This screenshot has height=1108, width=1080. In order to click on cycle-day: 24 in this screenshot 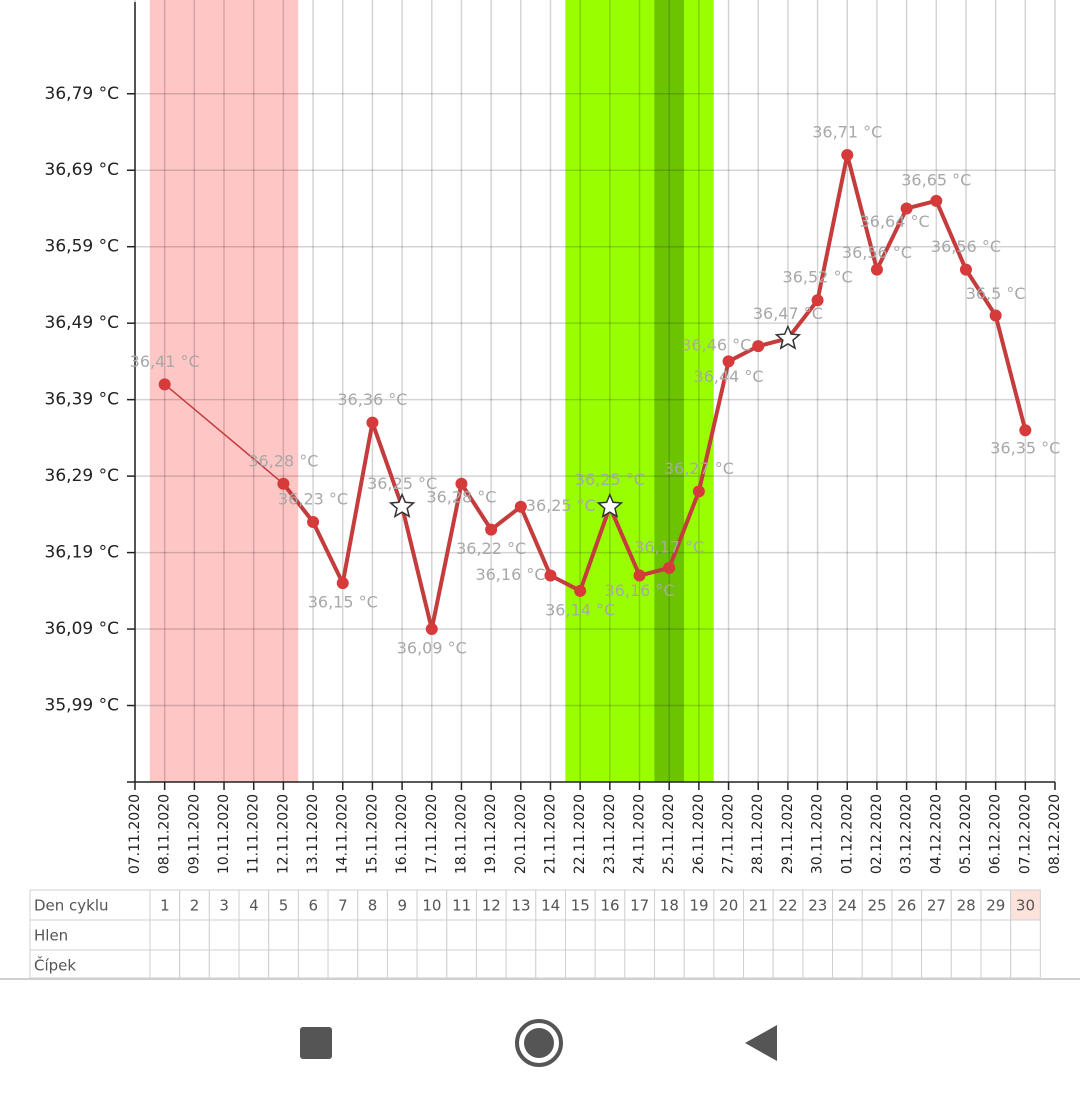, I will do `click(847, 906)`.